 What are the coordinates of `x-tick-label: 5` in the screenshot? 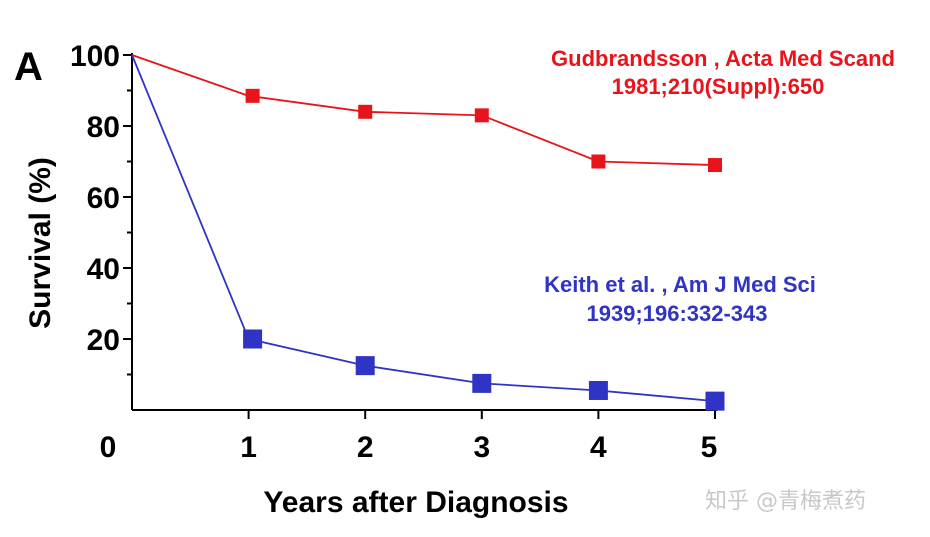 It's located at (709, 447).